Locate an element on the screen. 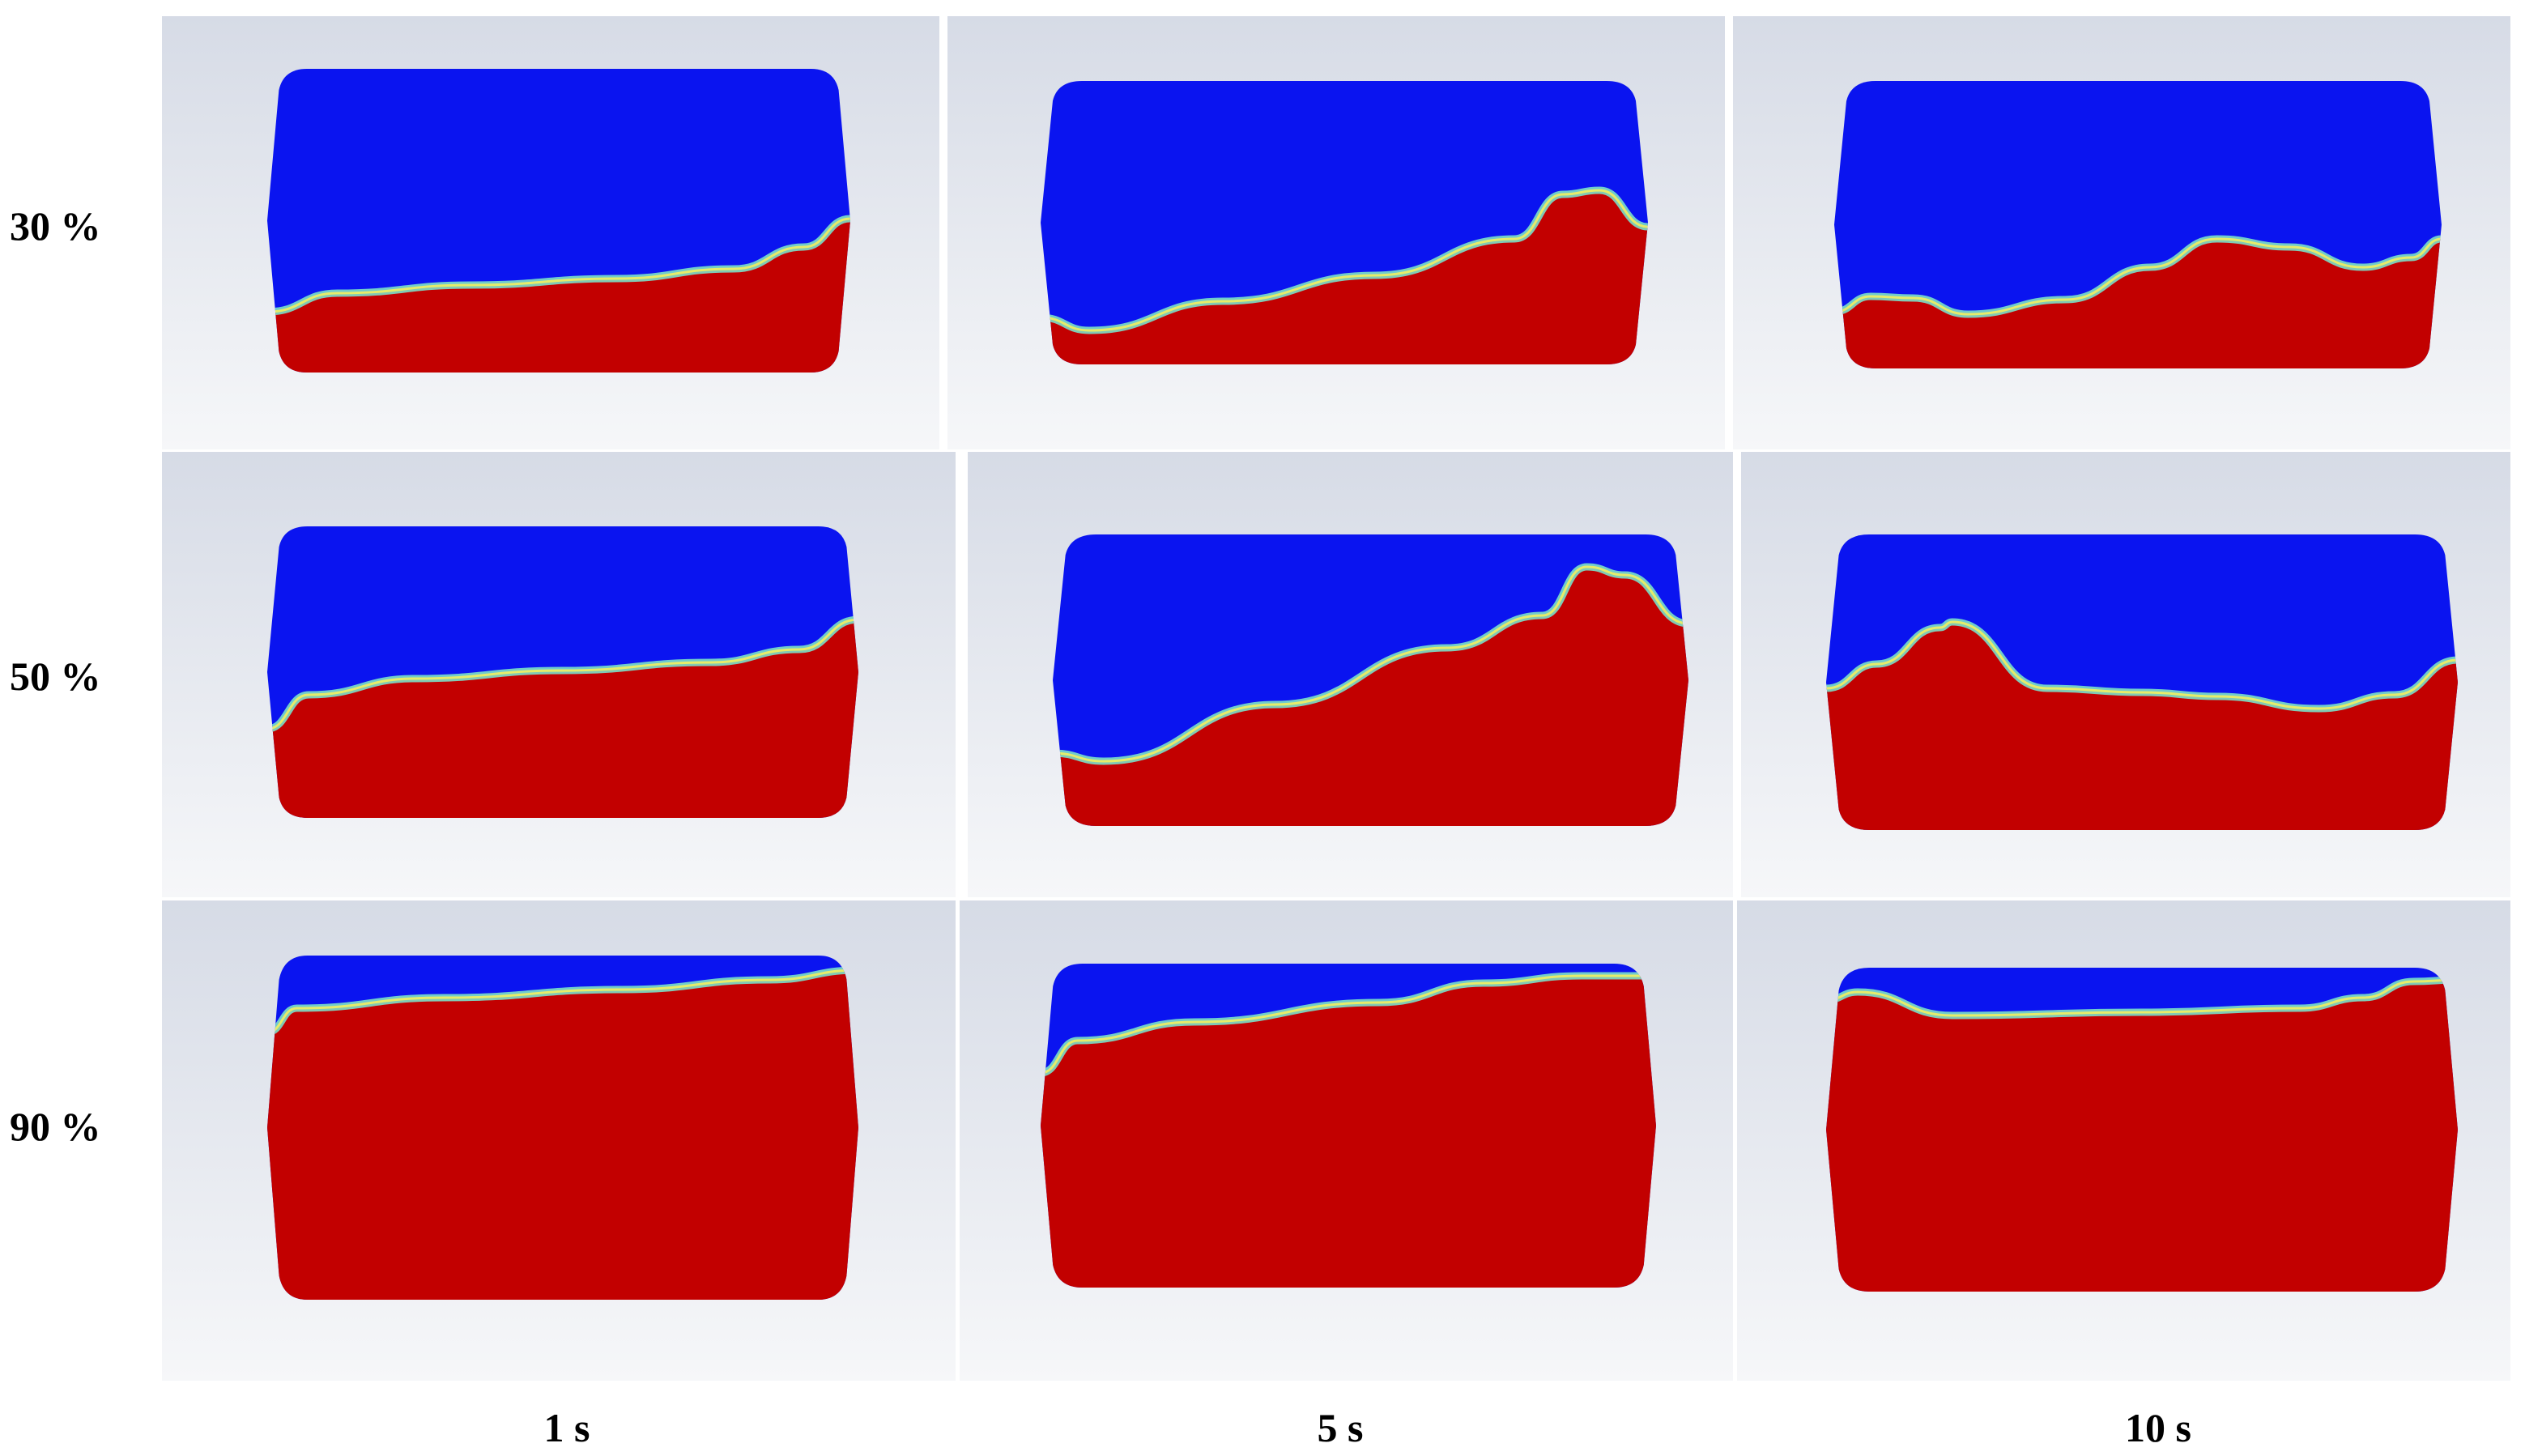 The width and height of the screenshot is (2542, 1456). panel-50pct-1s is located at coordinates (559, 674).